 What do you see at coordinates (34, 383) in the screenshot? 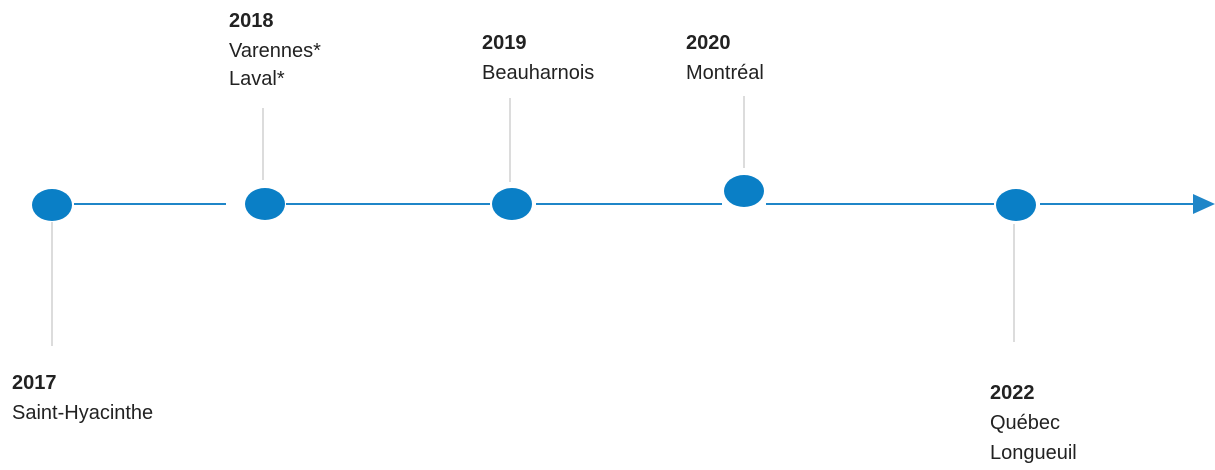
I see `event-year: 2017` at bounding box center [34, 383].